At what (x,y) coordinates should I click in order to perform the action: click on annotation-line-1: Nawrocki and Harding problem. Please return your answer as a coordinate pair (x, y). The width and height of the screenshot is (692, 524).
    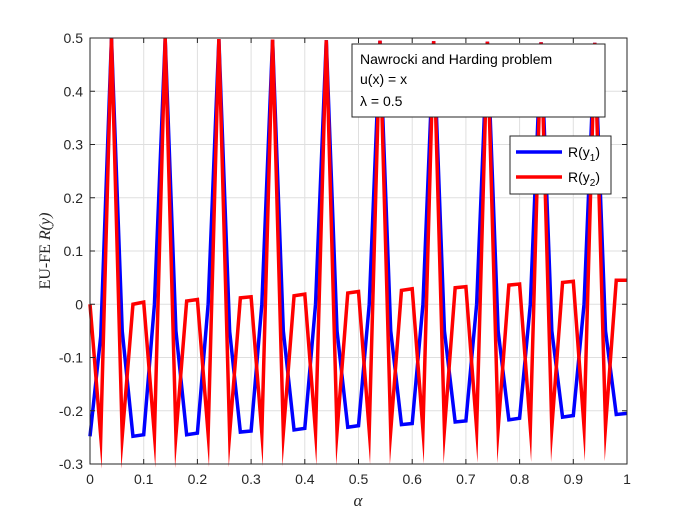
    Looking at the image, I should click on (456, 59).